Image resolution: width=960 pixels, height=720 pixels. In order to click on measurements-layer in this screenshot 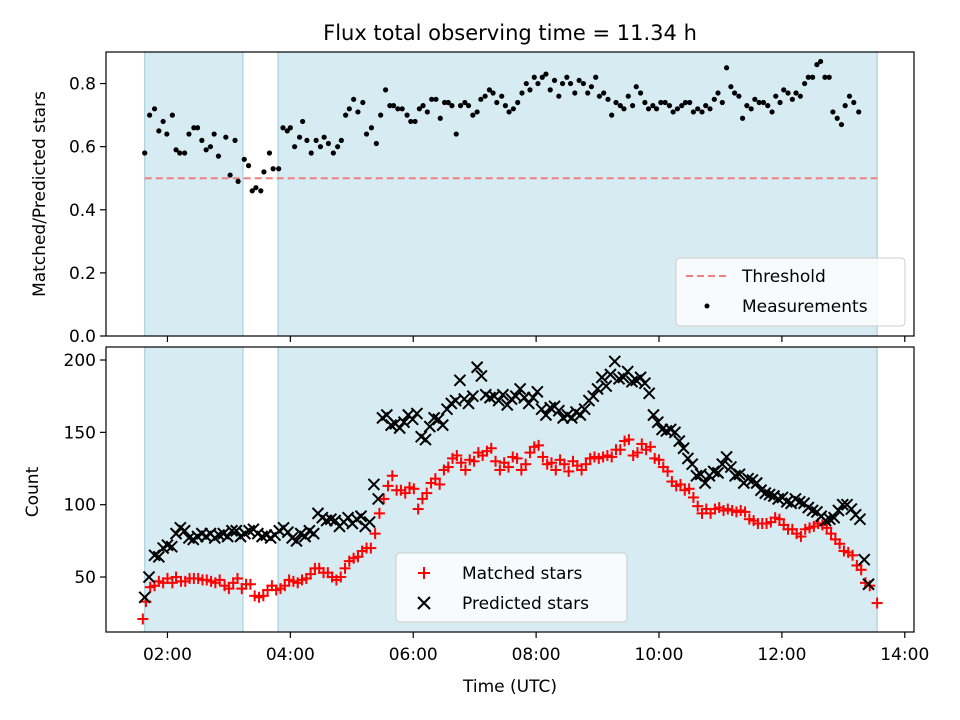, I will do `click(502, 126)`.